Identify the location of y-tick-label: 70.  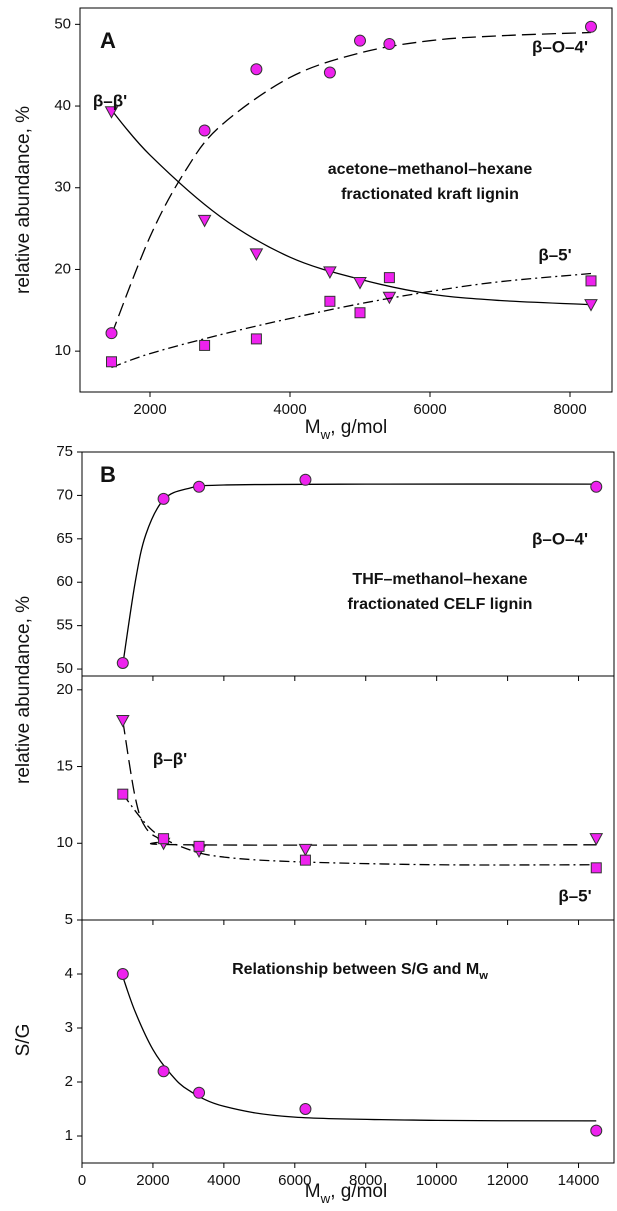
(64, 494).